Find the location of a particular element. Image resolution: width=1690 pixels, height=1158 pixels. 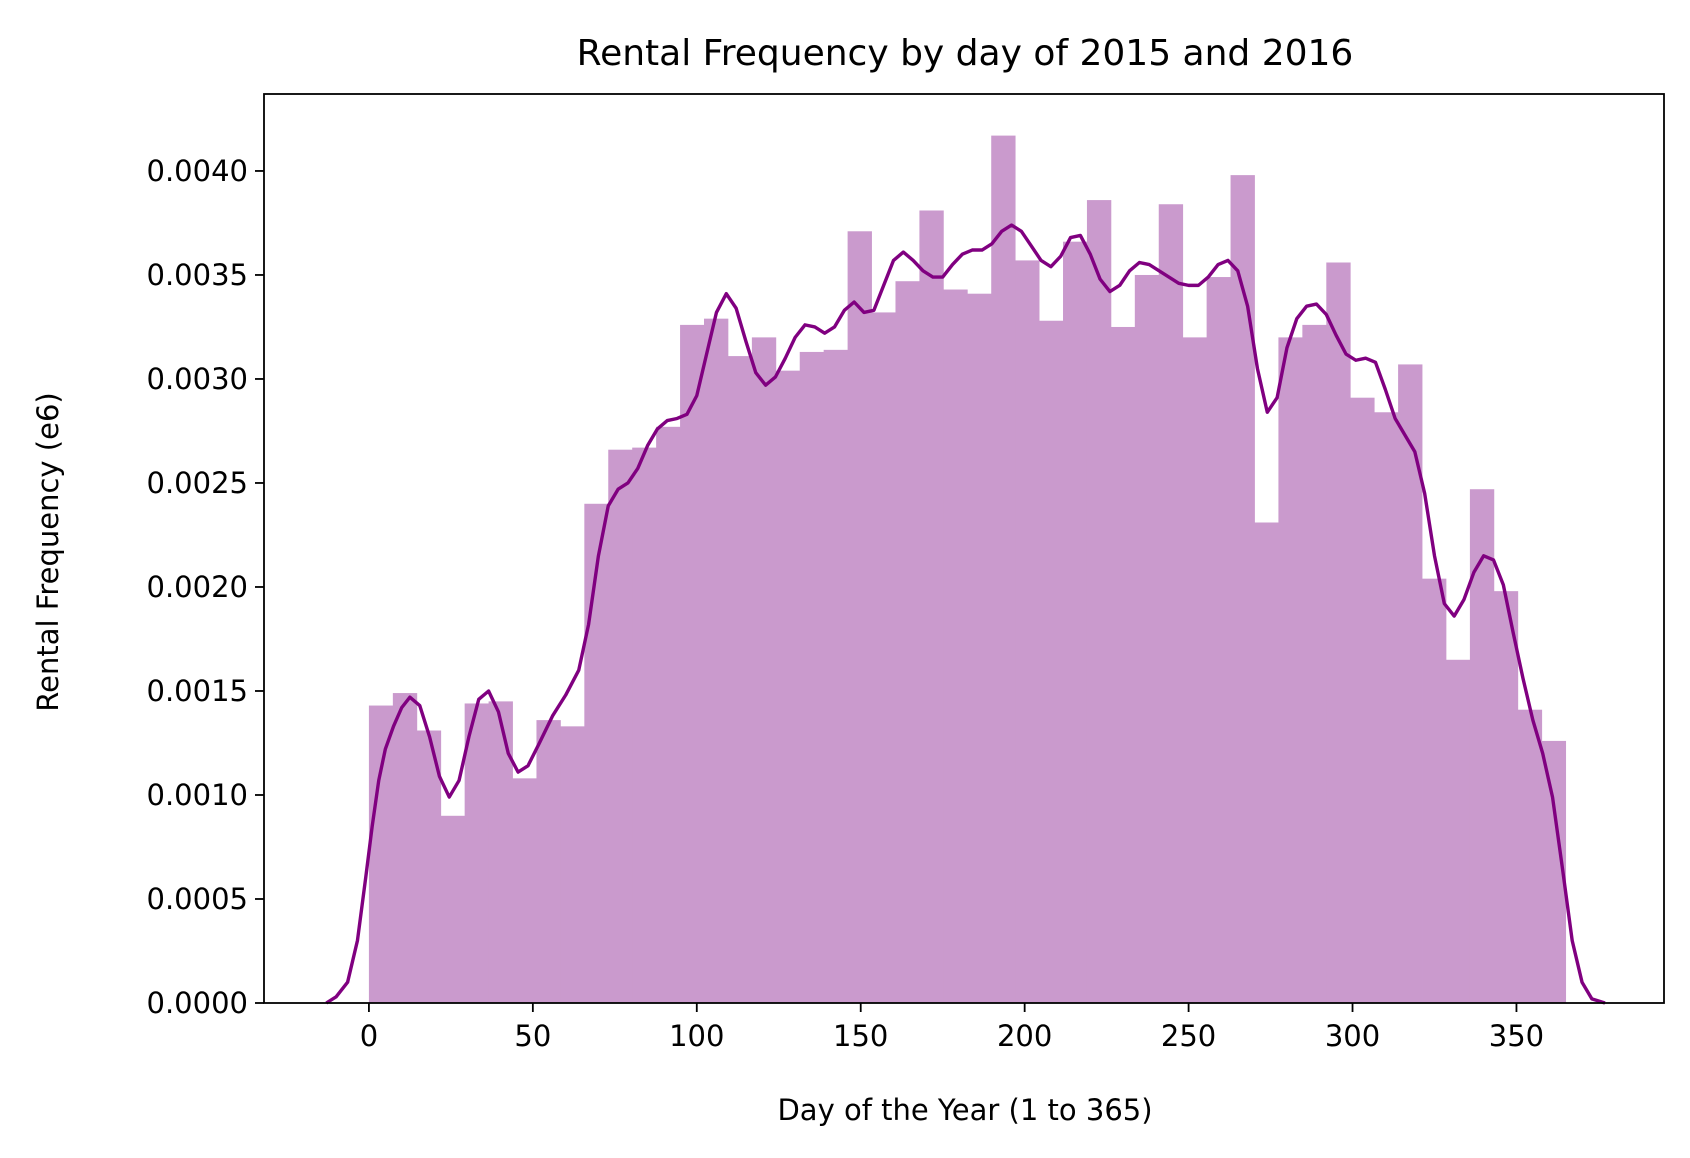

y-tick-label: 0.0030 is located at coordinates (197, 379).